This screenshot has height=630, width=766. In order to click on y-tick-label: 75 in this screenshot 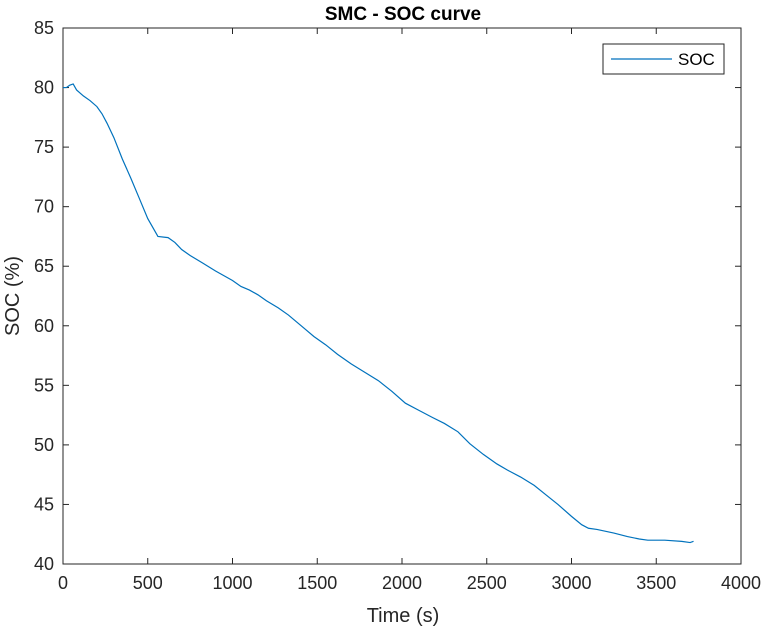, I will do `click(44, 147)`.